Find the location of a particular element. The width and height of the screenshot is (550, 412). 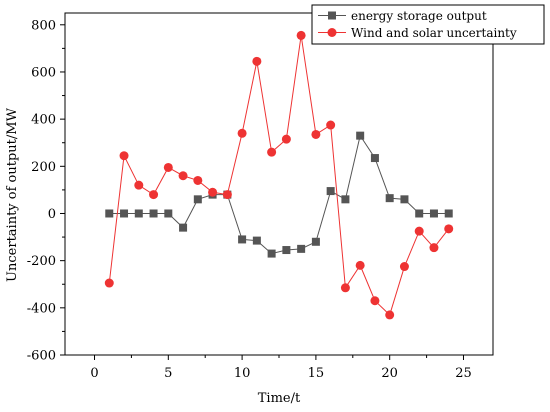

x-tick-label: 0 is located at coordinates (94, 373).